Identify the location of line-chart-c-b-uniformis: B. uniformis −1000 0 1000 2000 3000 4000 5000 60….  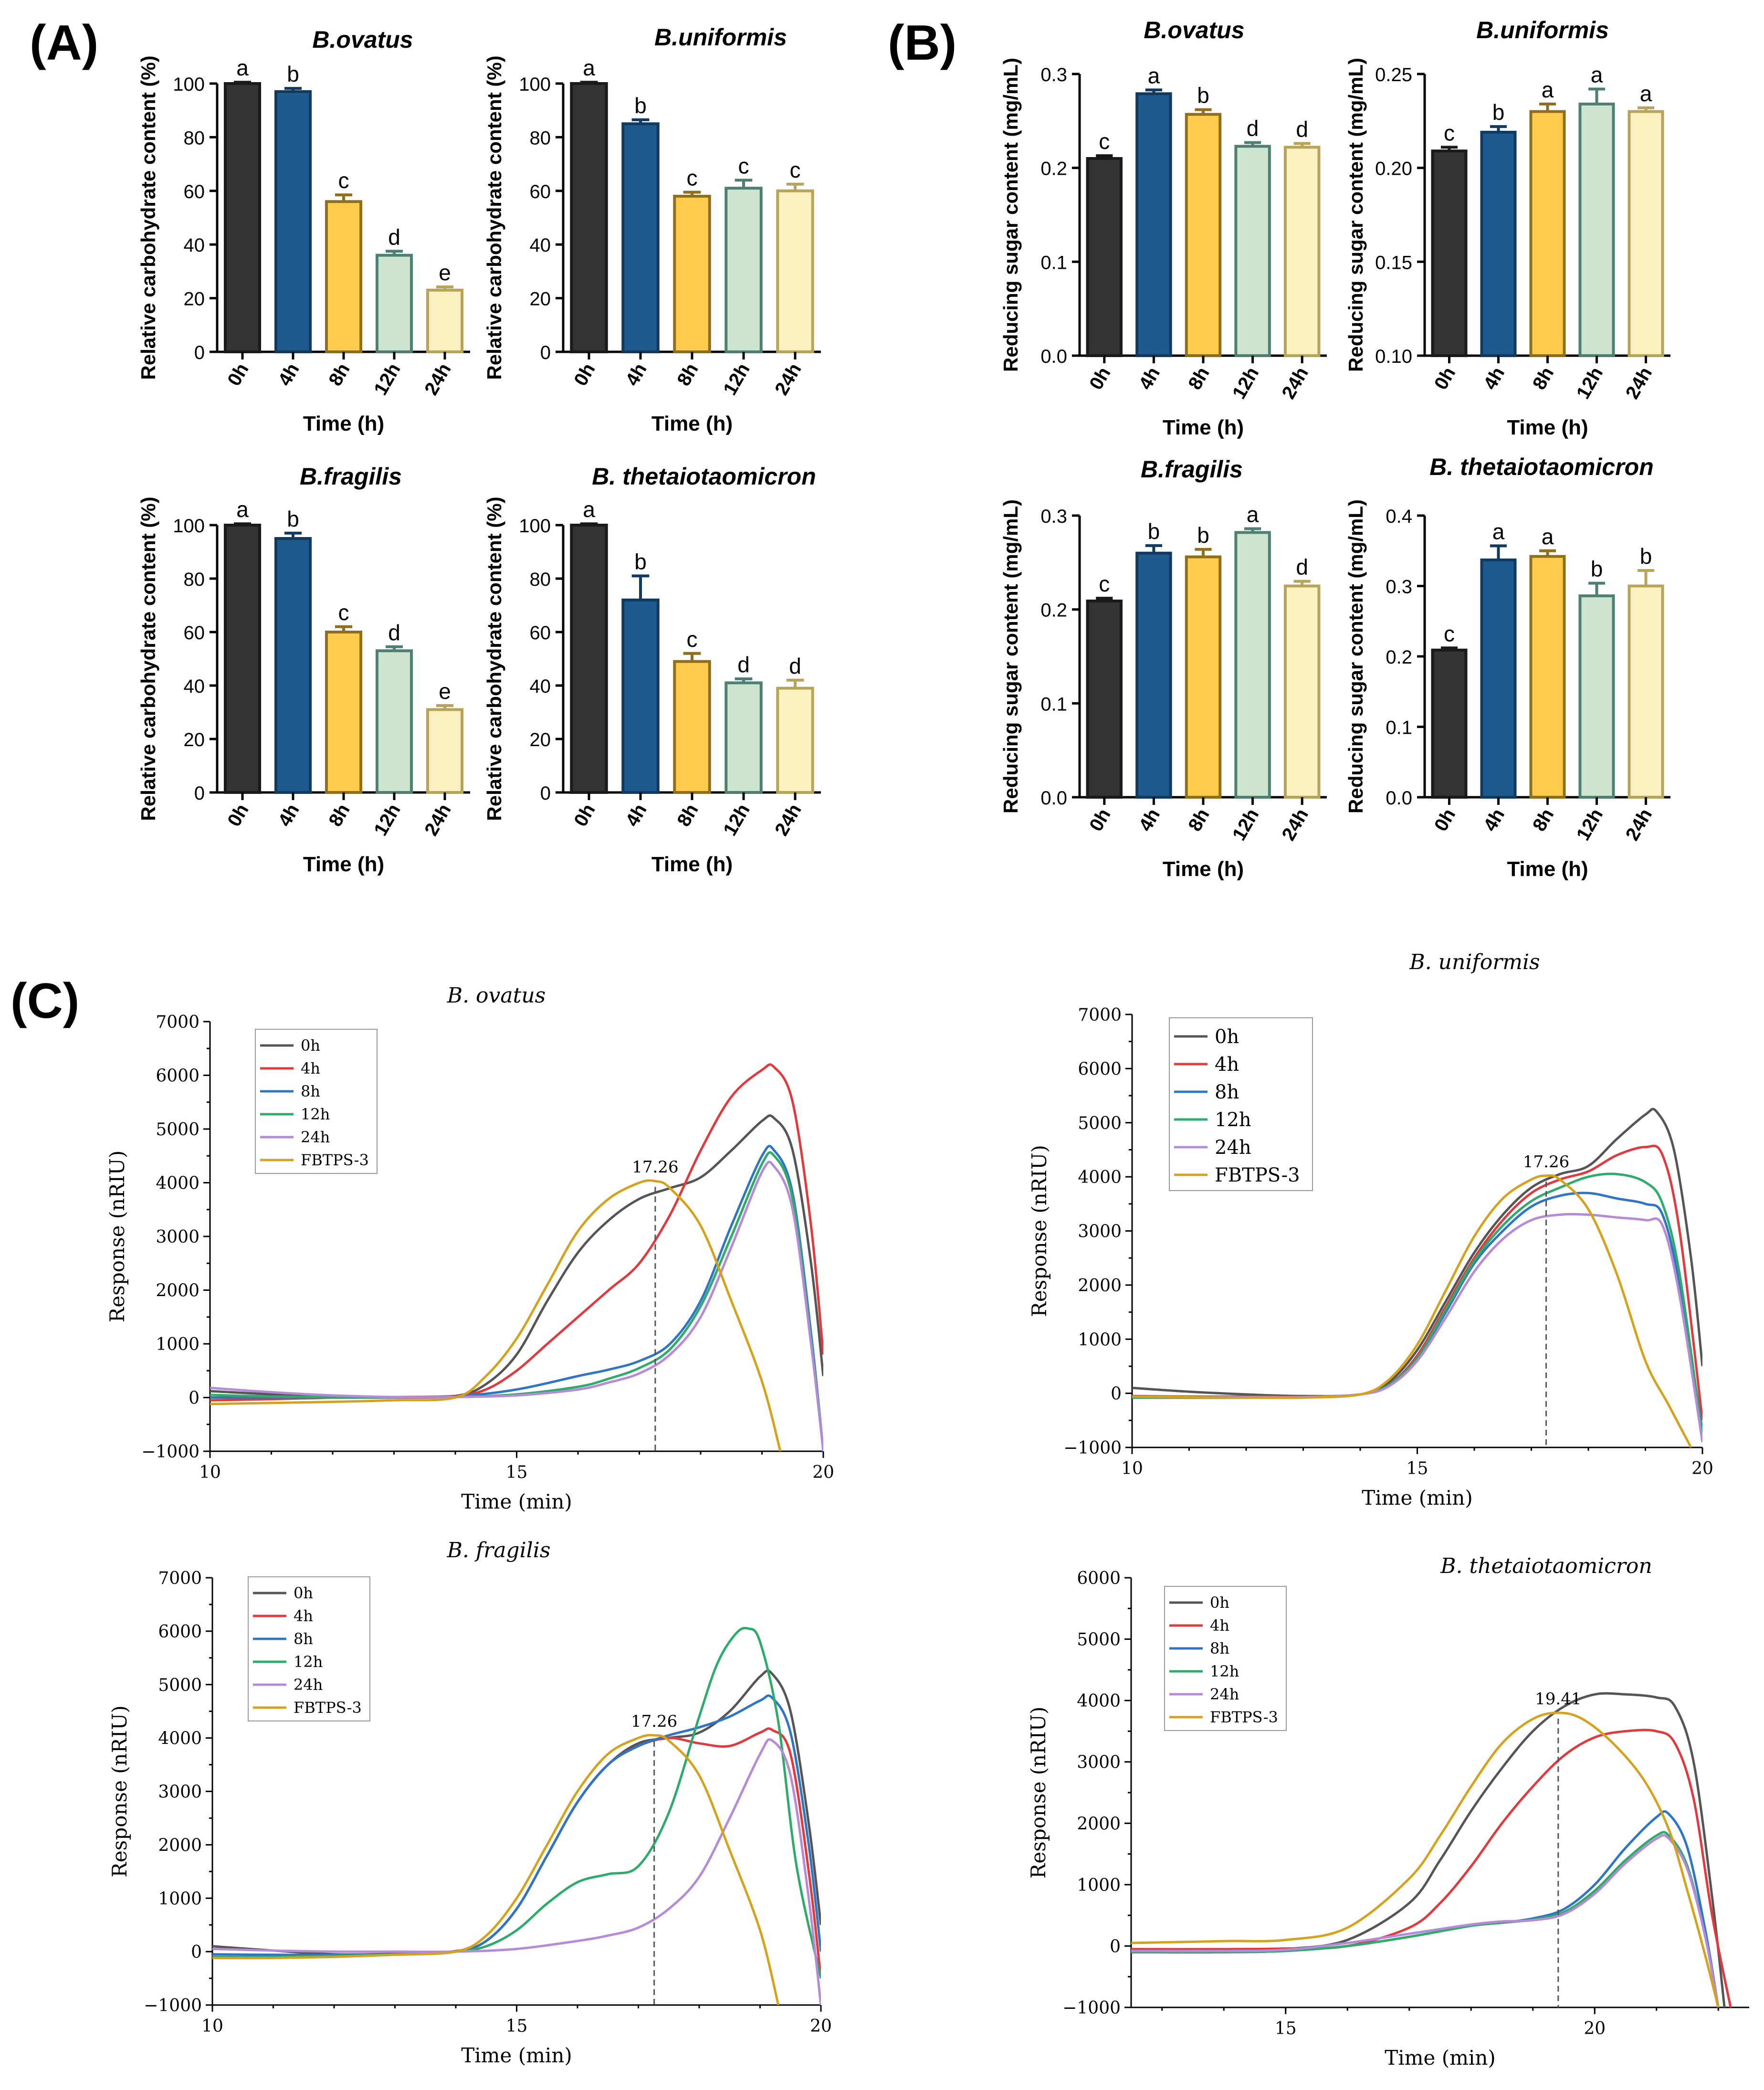
(1370, 1229).